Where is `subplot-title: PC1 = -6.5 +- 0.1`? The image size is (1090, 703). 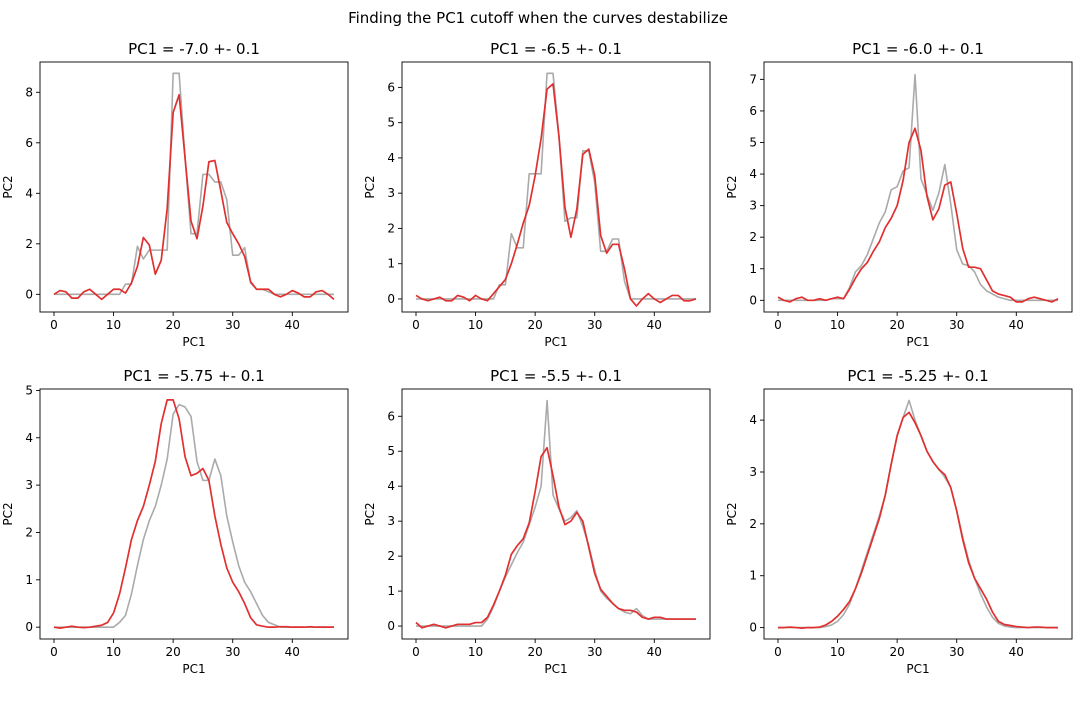
subplot-title: PC1 = -6.5 +- 0.1 is located at coordinates (556, 49).